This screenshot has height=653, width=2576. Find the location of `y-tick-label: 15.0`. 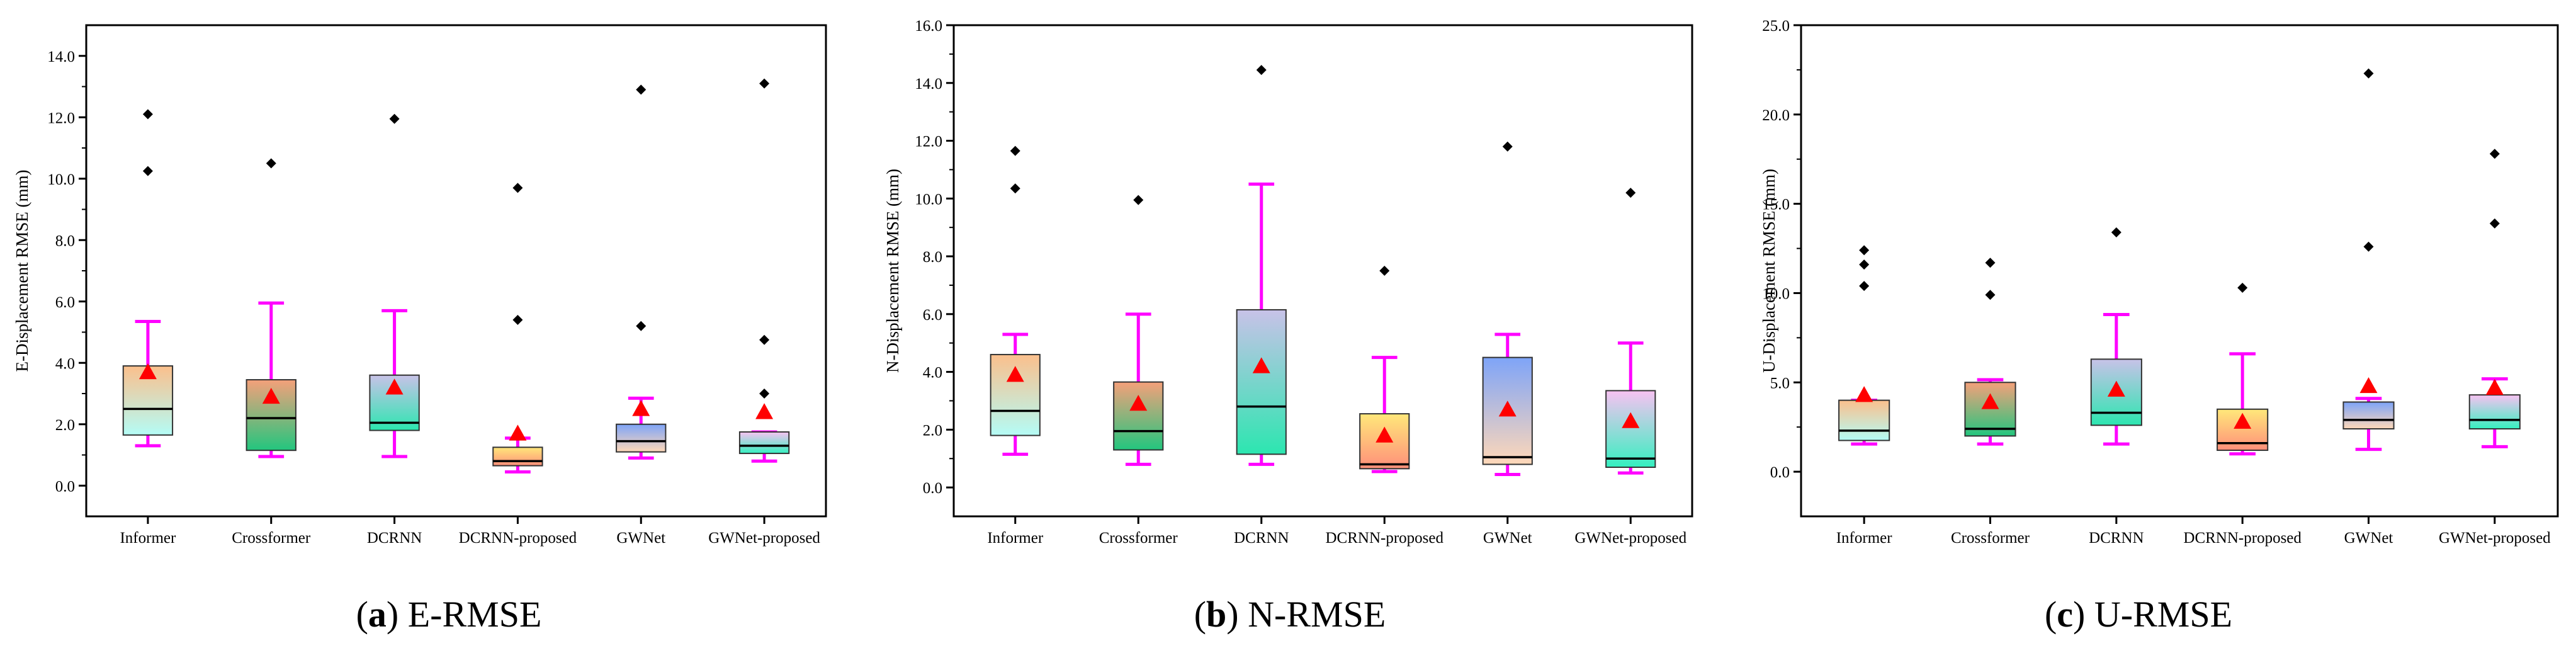

y-tick-label: 15.0 is located at coordinates (1776, 204).